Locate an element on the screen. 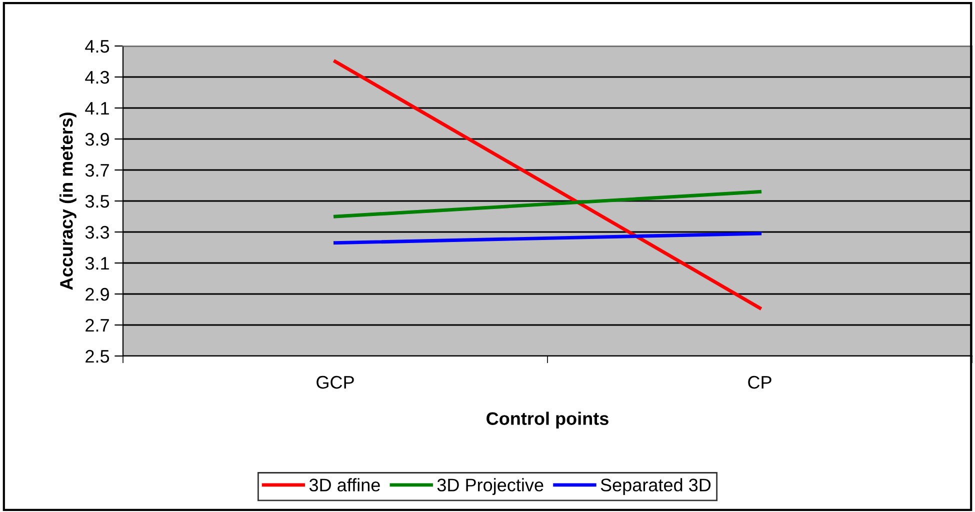 The height and width of the screenshot is (512, 975). legend-label: Separated 3D is located at coordinates (655, 486).